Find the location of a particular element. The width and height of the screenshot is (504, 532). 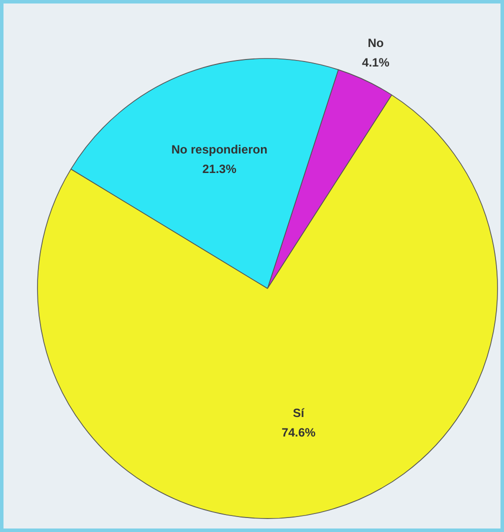

data-label: 21.3% is located at coordinates (219, 169).